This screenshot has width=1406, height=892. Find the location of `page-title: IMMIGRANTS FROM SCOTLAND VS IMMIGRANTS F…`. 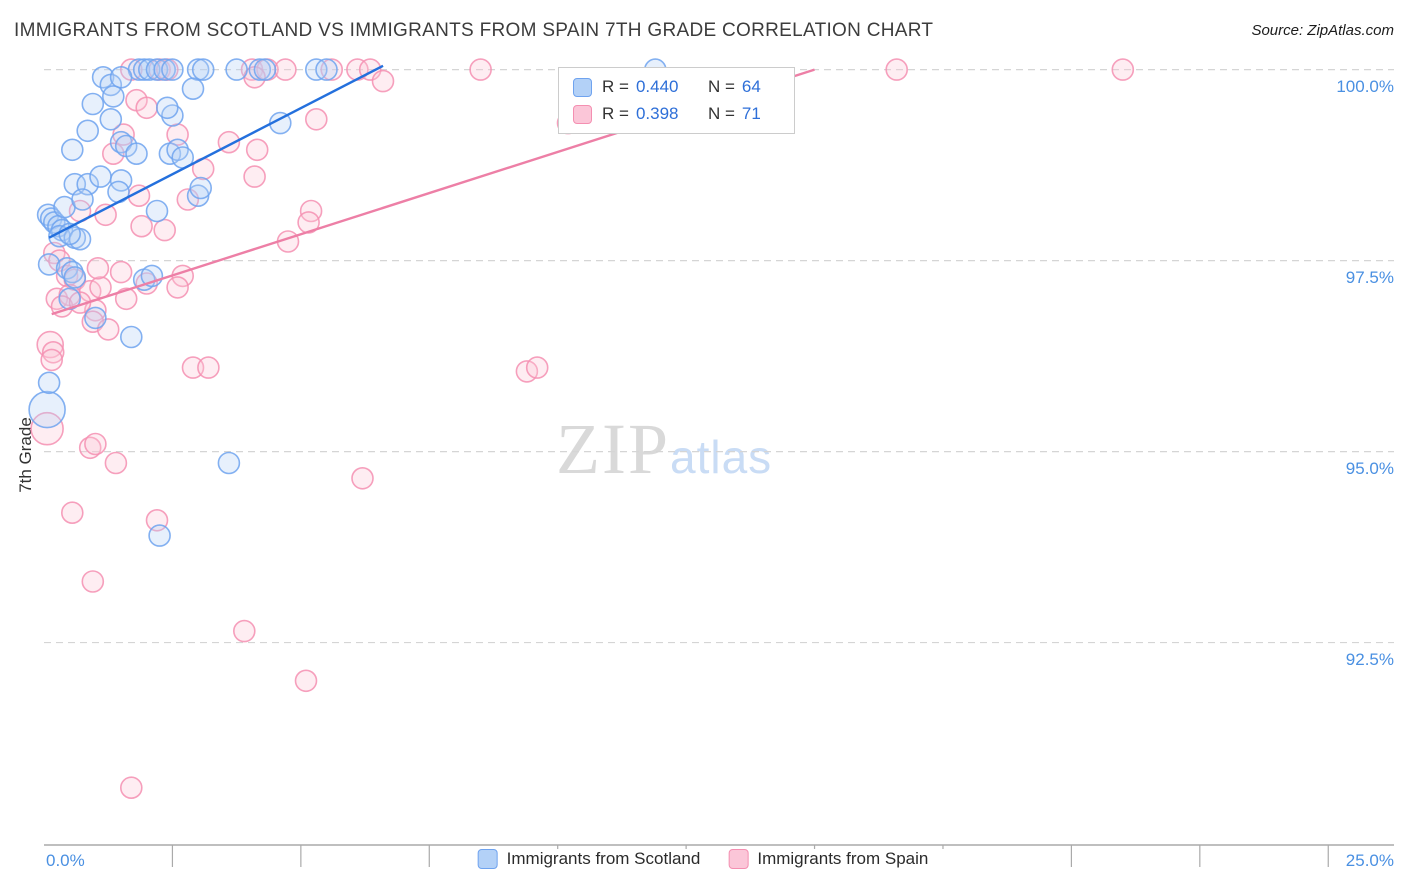

page-title: IMMIGRANTS FROM SCOTLAND VS IMMIGRANTS F… is located at coordinates (474, 30).